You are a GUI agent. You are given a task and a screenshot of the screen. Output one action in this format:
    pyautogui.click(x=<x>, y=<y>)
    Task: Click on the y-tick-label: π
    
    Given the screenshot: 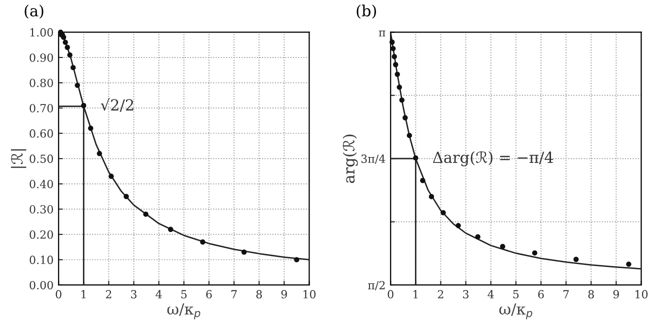 What is the action you would take?
    pyautogui.click(x=382, y=33)
    